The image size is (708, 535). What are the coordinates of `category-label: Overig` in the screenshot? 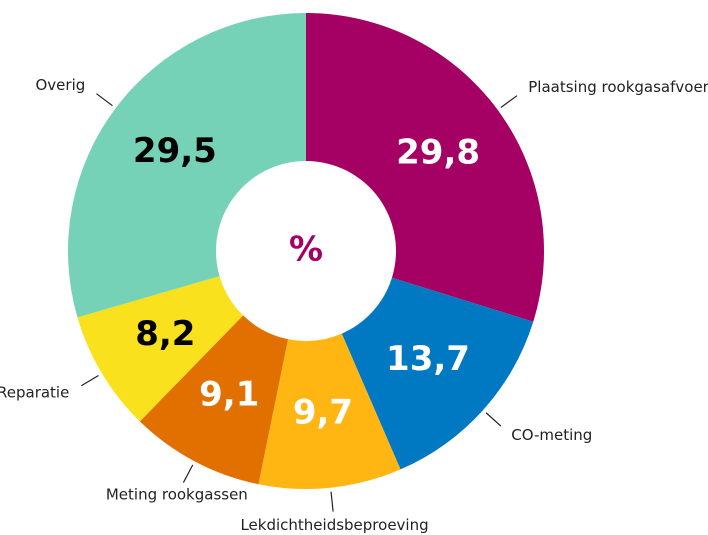 It's located at (61, 85).